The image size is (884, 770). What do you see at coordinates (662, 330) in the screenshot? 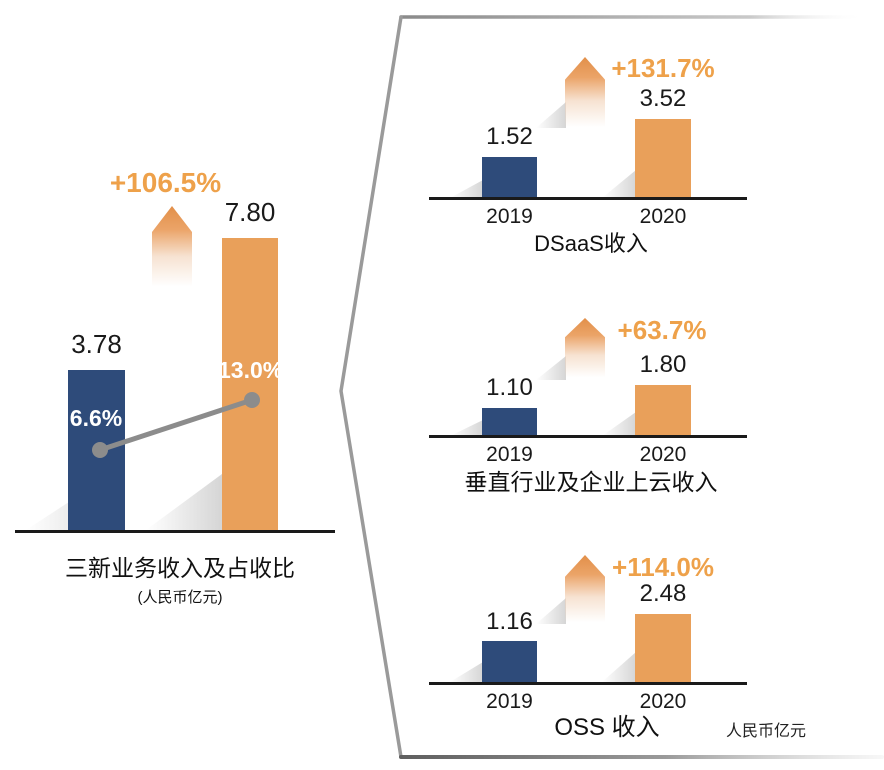
I see `growth-label: +63.7%` at bounding box center [662, 330].